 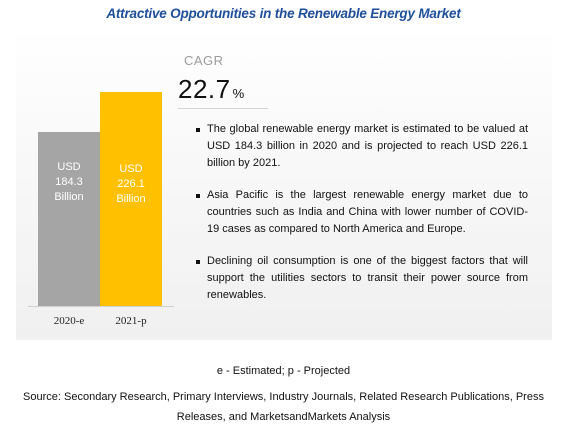 I want to click on cagr-divider, so click(x=223, y=108).